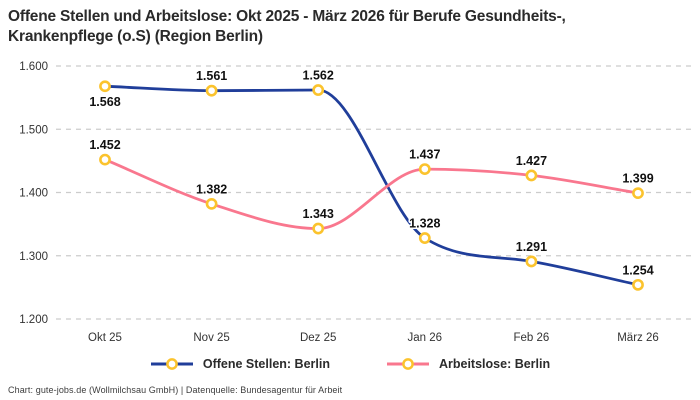 Image resolution: width=700 pixels, height=400 pixels. I want to click on data-point-label-offene-stellen-berlin: 1.562, so click(318, 75).